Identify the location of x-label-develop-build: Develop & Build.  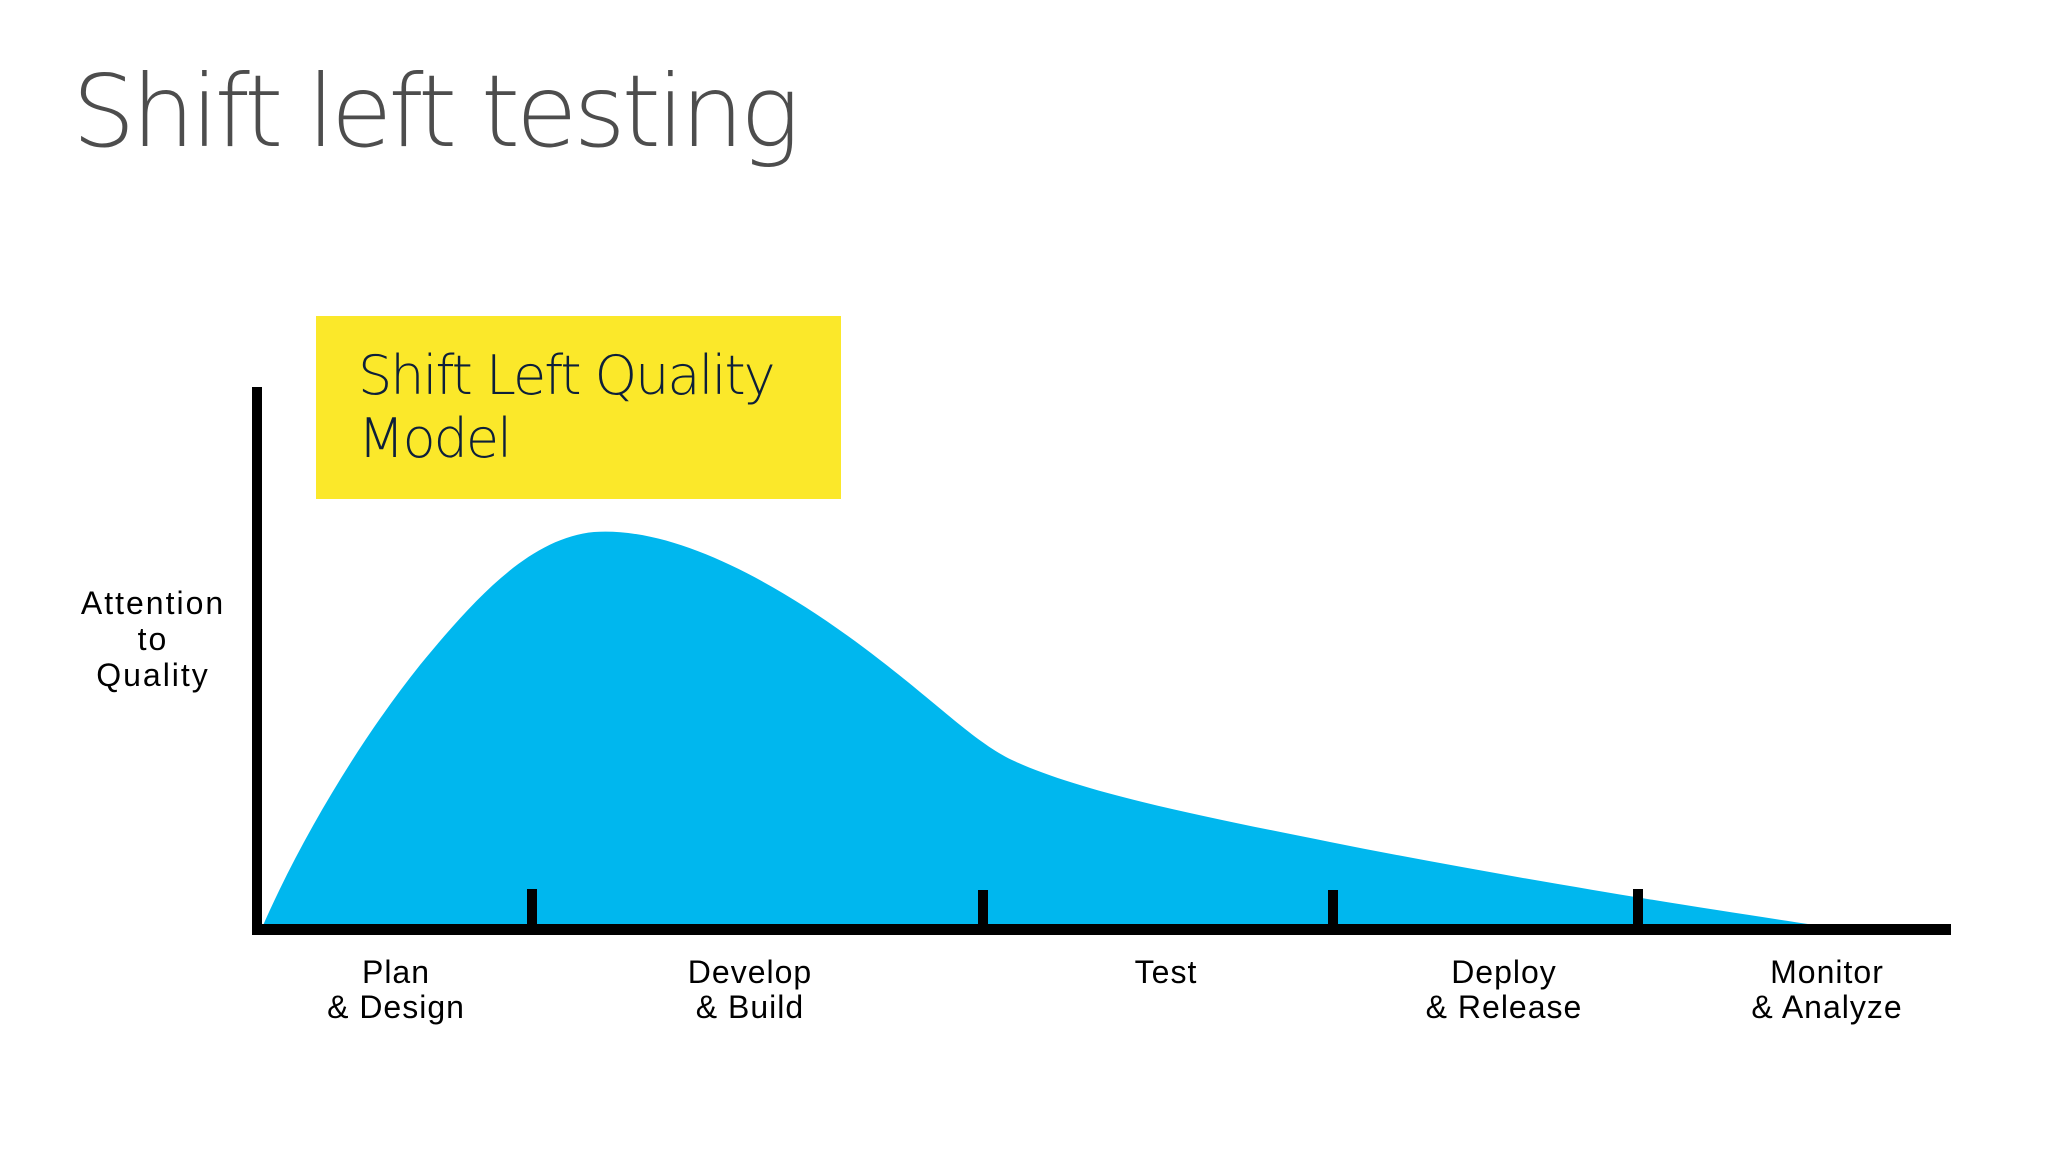
(750, 990).